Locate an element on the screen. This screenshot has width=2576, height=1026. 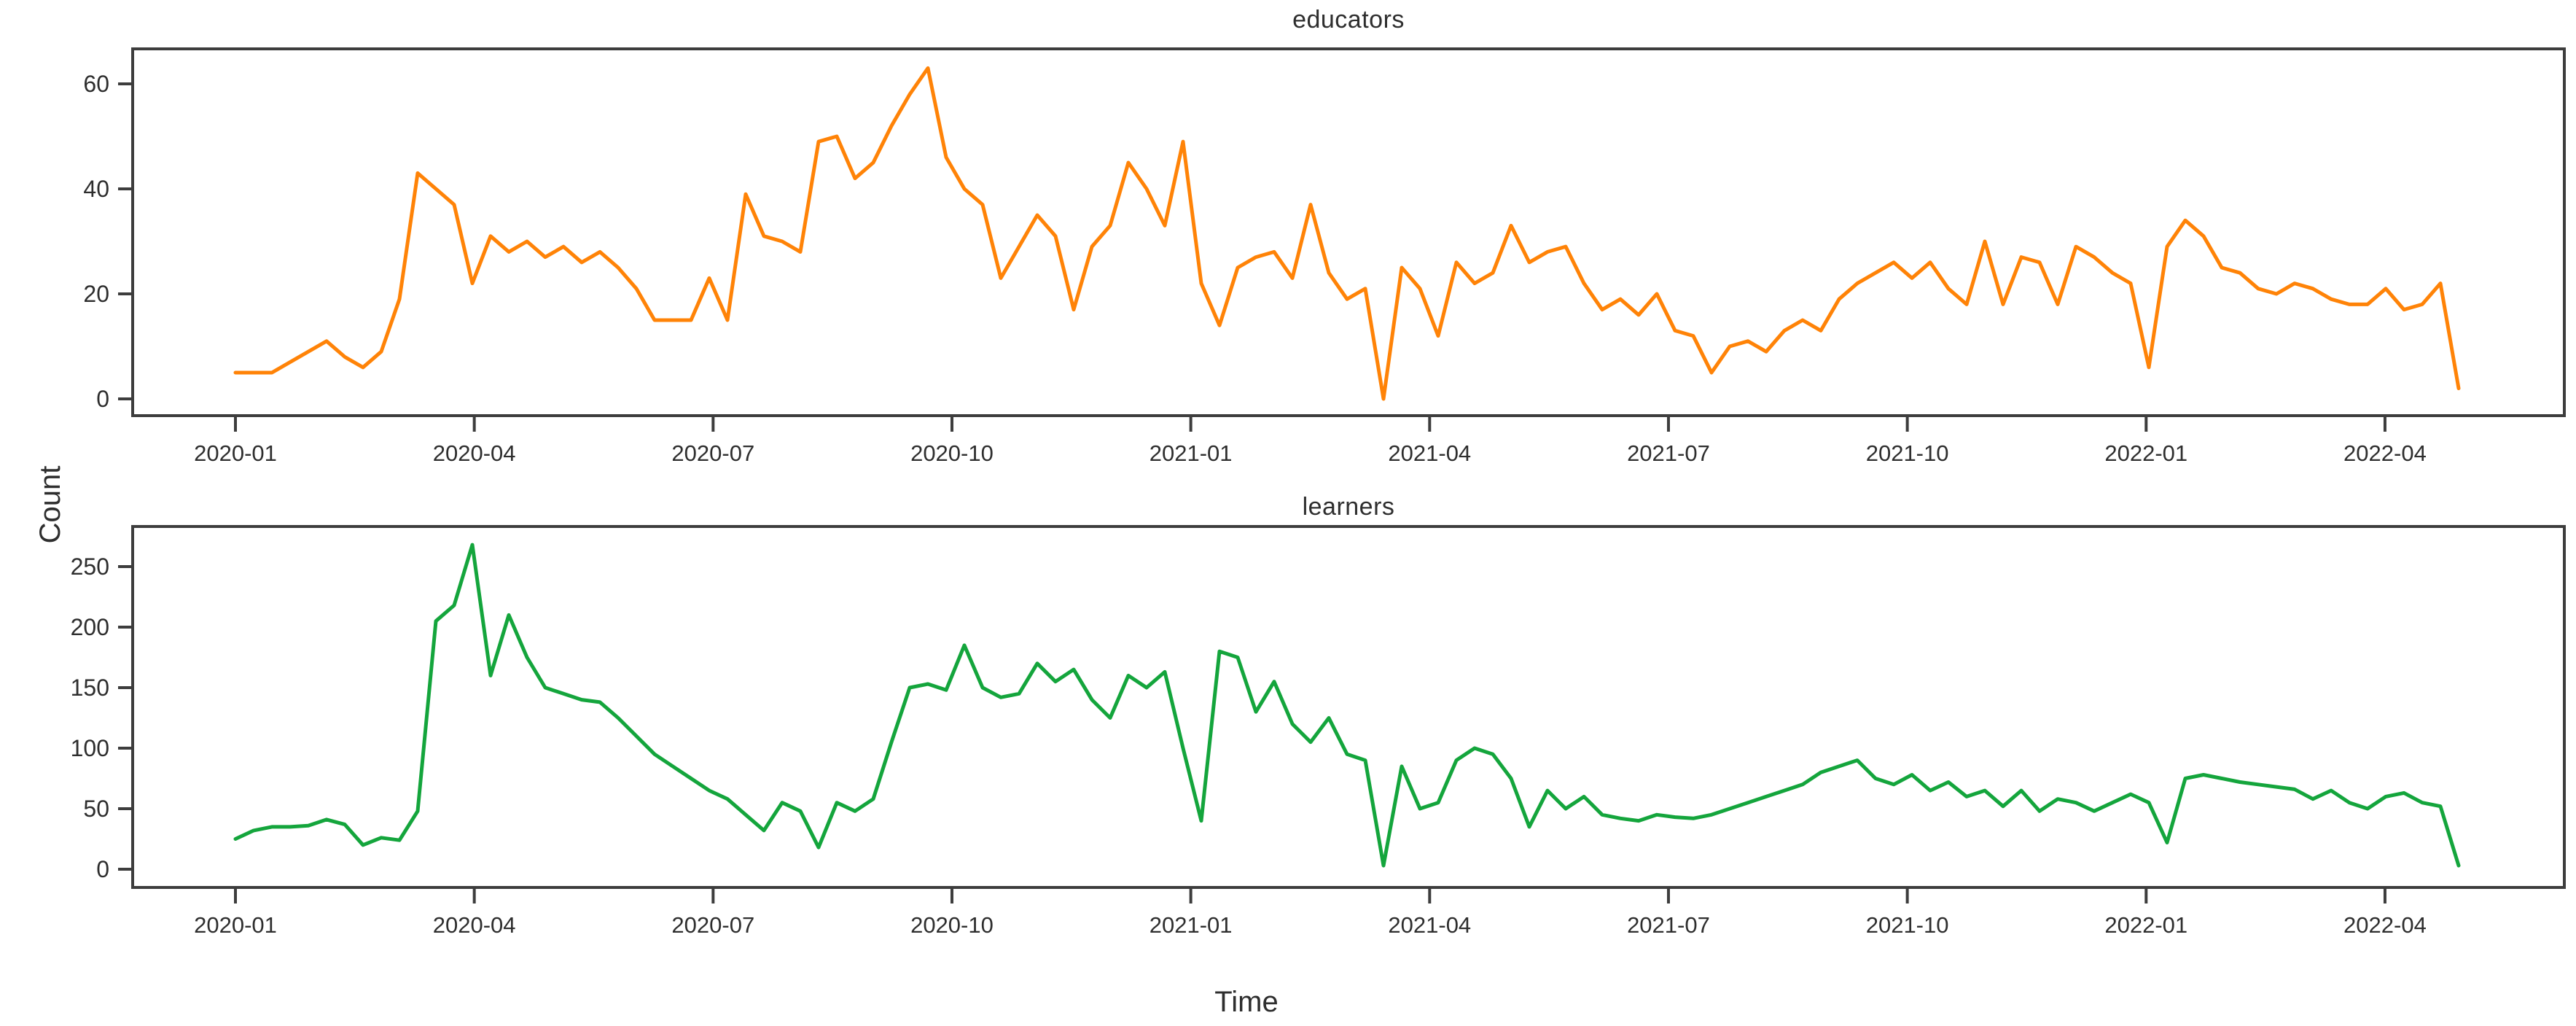
y-tick-label: 40 is located at coordinates (96, 189).